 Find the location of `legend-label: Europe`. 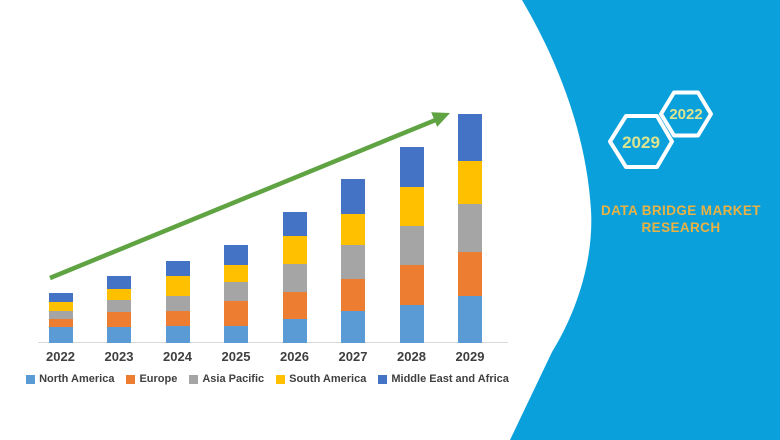

legend-label: Europe is located at coordinates (158, 379).